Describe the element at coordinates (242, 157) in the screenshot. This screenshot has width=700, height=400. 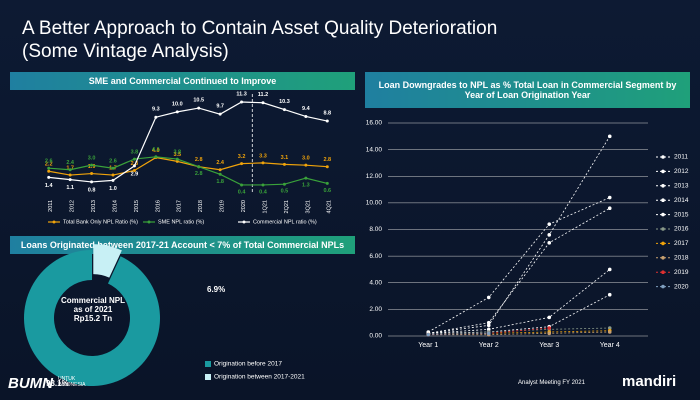
I see `data-label: 3.2` at that location.